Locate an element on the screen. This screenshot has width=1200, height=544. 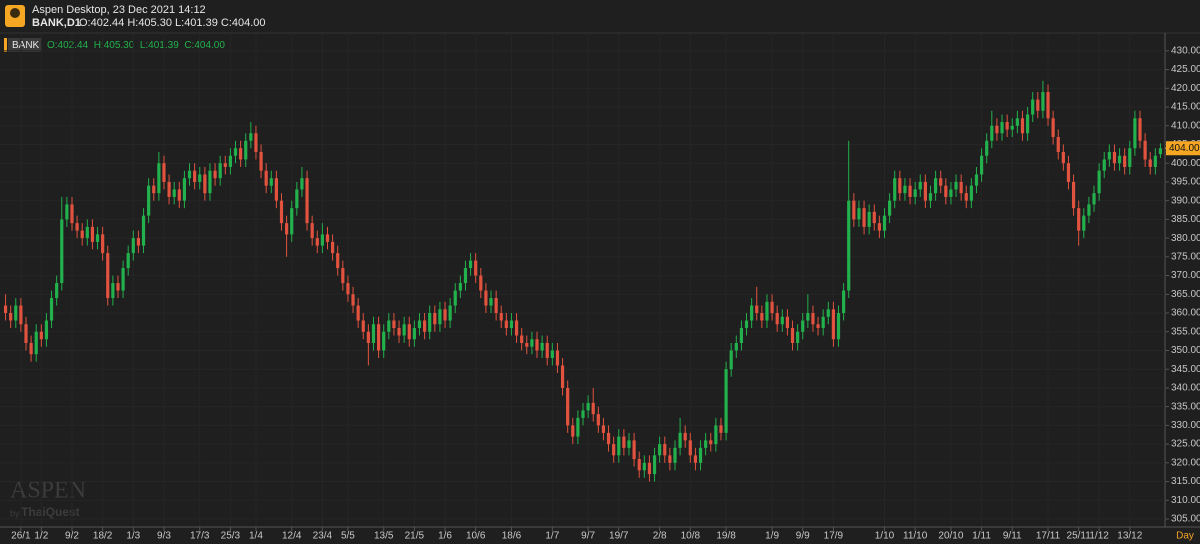
y-tick-label: 410.00 is located at coordinates (1185, 125).